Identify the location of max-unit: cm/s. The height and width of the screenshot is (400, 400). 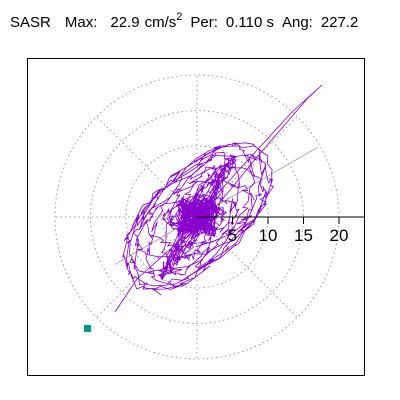
(160, 22).